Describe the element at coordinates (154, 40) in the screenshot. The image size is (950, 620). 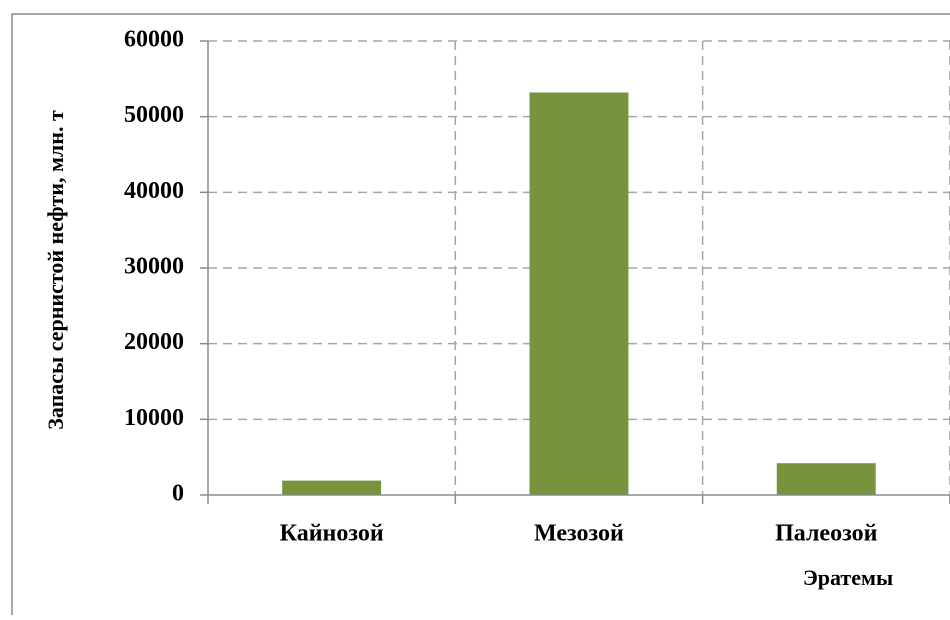
I see `y-tick-label: 60000` at that location.